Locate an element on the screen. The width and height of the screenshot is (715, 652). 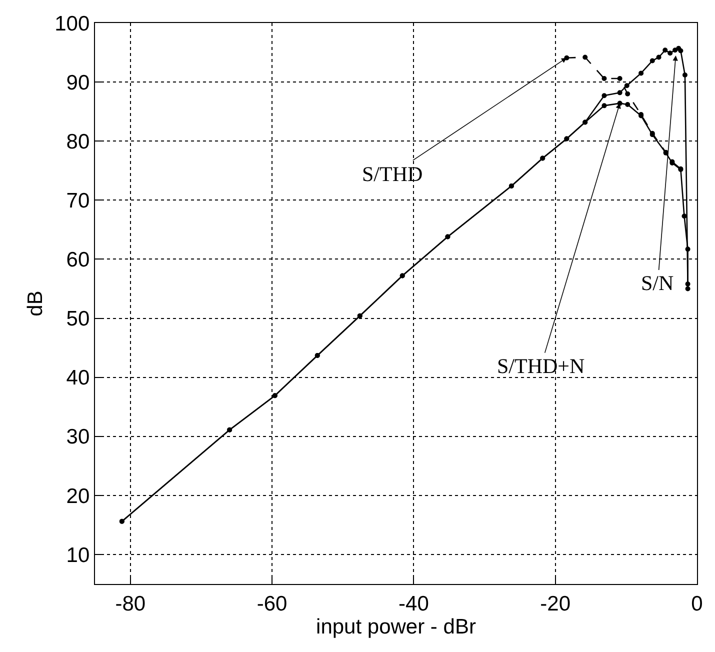
y-axis-title: dB is located at coordinates (35, 303).